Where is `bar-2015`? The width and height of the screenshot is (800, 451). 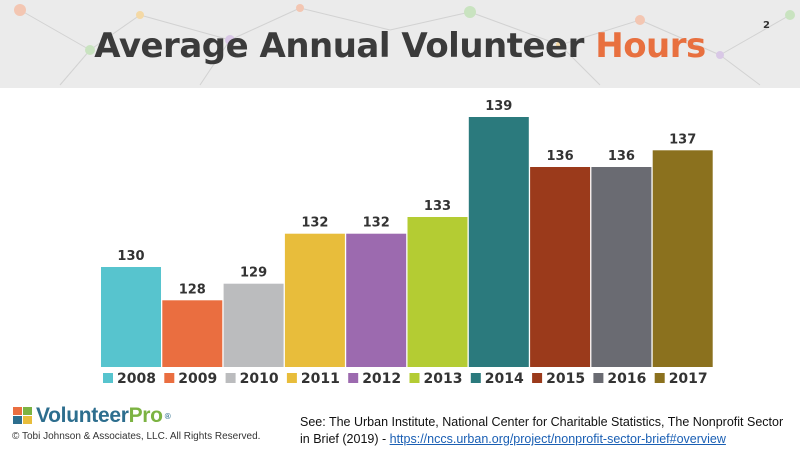
bar-2015 is located at coordinates (560, 267).